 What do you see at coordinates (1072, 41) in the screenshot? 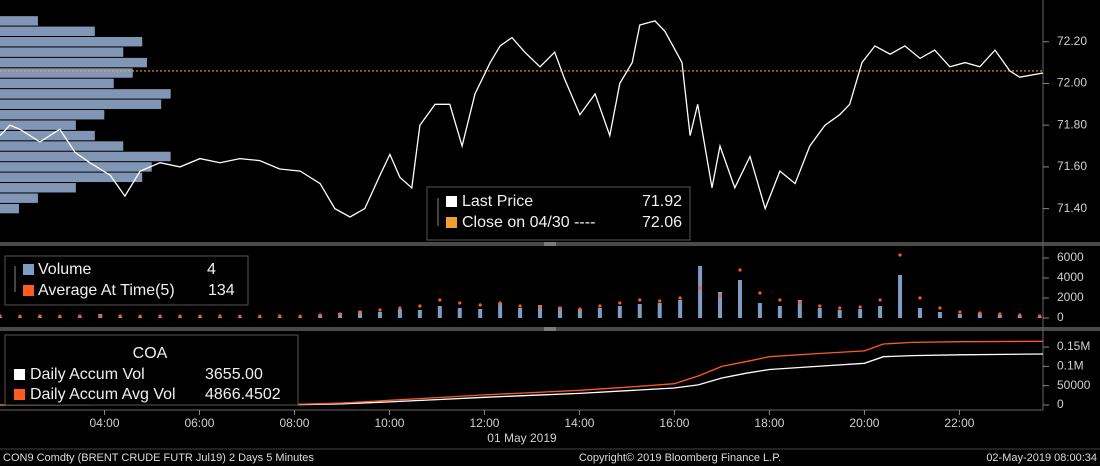
I see `y-tick-label: 72.20` at bounding box center [1072, 41].